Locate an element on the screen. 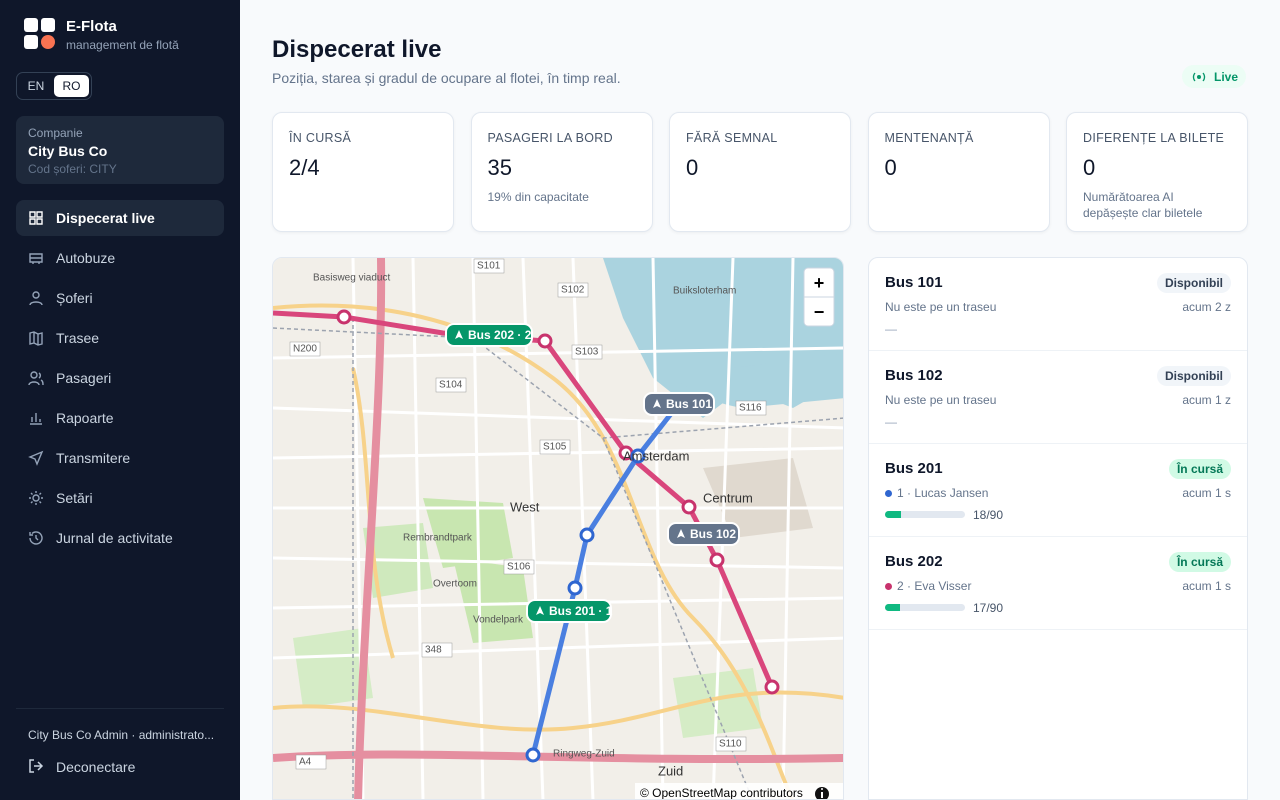 The image size is (1280, 800). logout: Deconectare is located at coordinates (96, 767).